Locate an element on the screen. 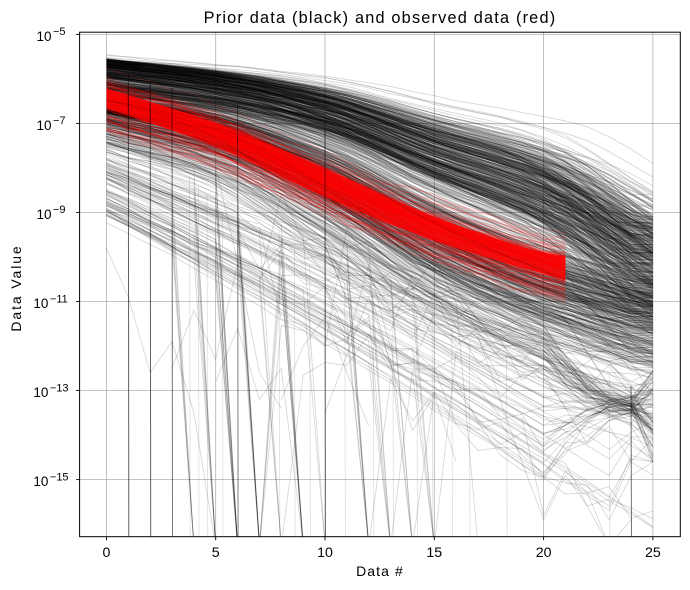 Image resolution: width=690 pixels, height=590 pixels. svg-text: −15 is located at coordinates (59, 477).